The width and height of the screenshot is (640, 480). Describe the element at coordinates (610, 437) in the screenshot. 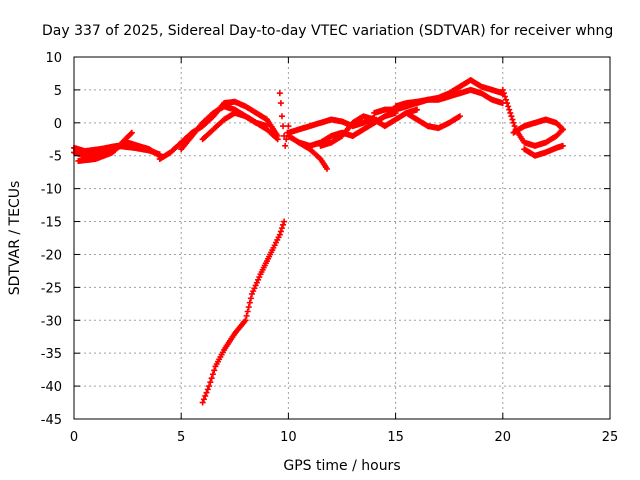

I see `x-tick-label: 25` at that location.